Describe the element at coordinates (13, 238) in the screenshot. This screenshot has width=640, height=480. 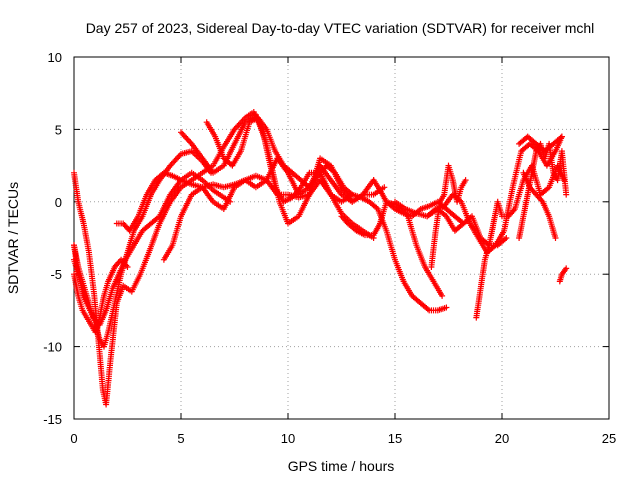
I see `y-axis-label: SDTVAR / TECUs` at that location.